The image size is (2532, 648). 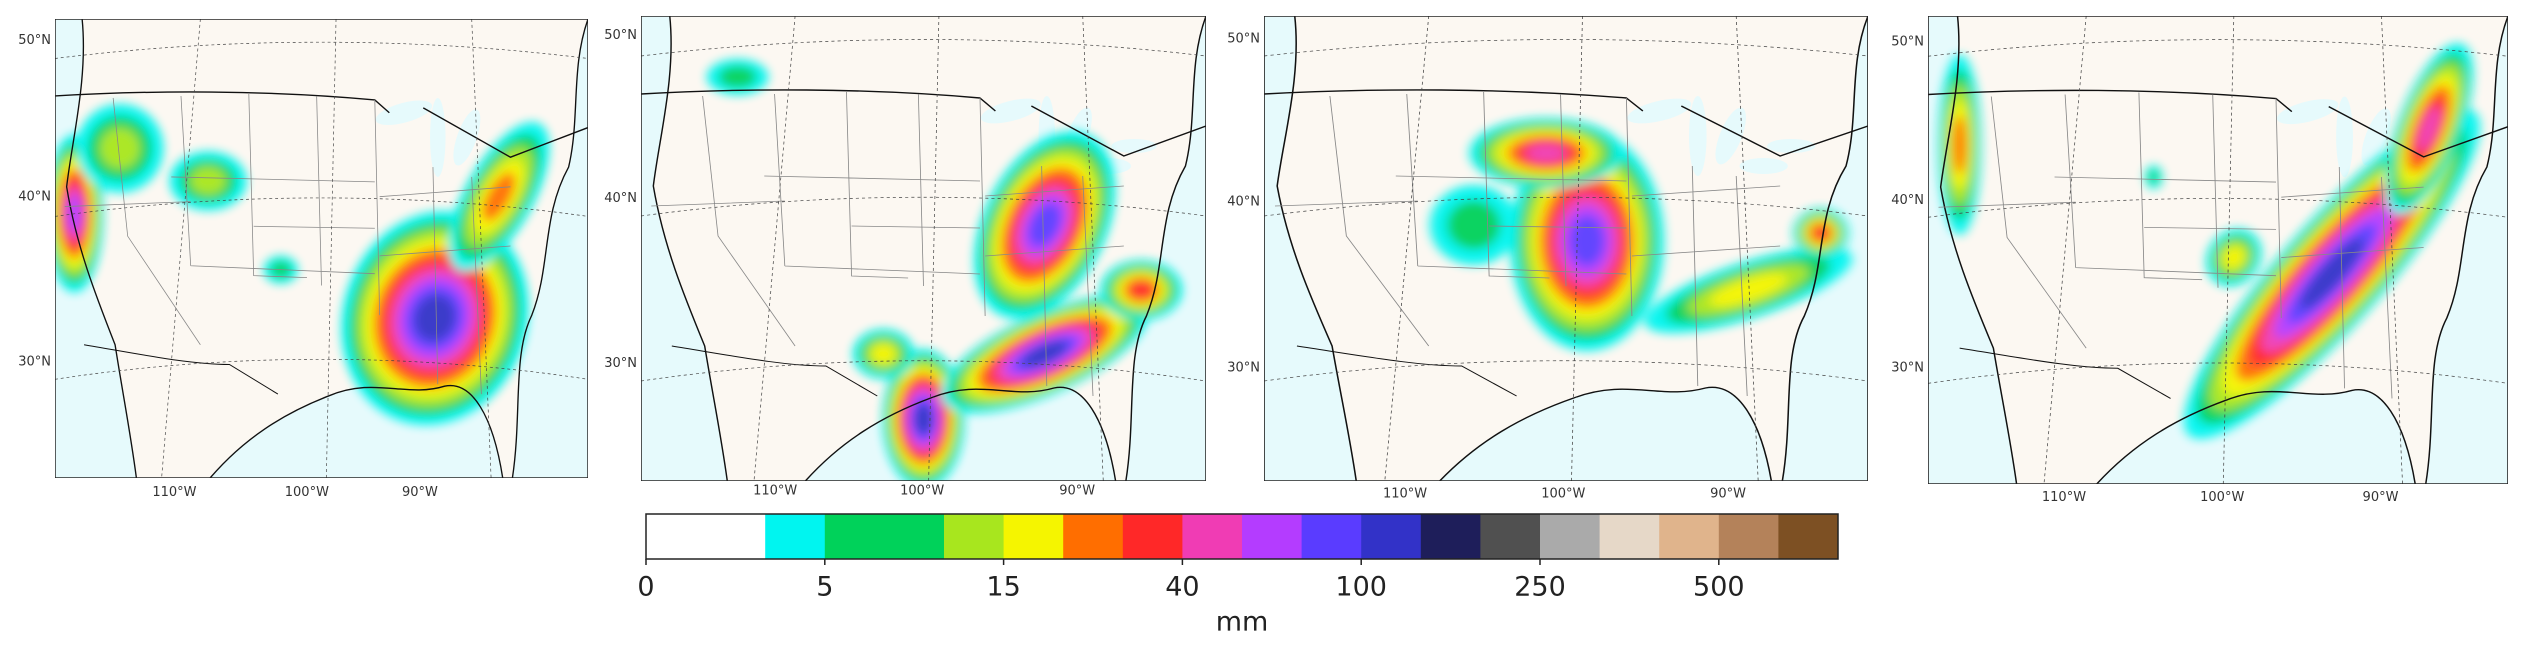 I want to click on colorbar-frame, so click(x=1242, y=536).